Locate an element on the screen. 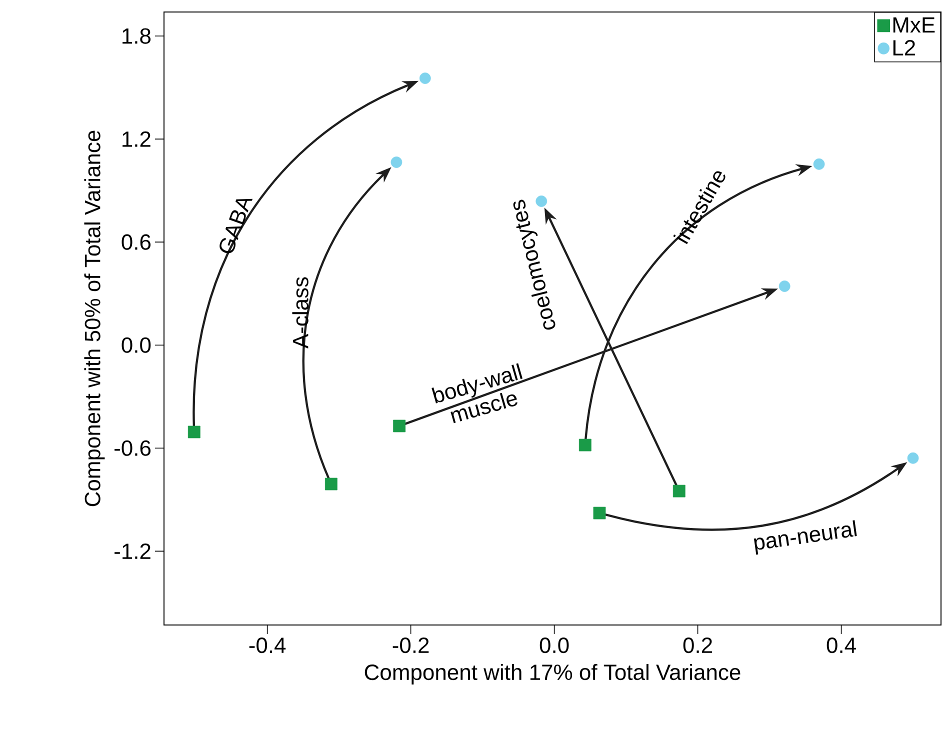  legend-label: L2 is located at coordinates (904, 48).